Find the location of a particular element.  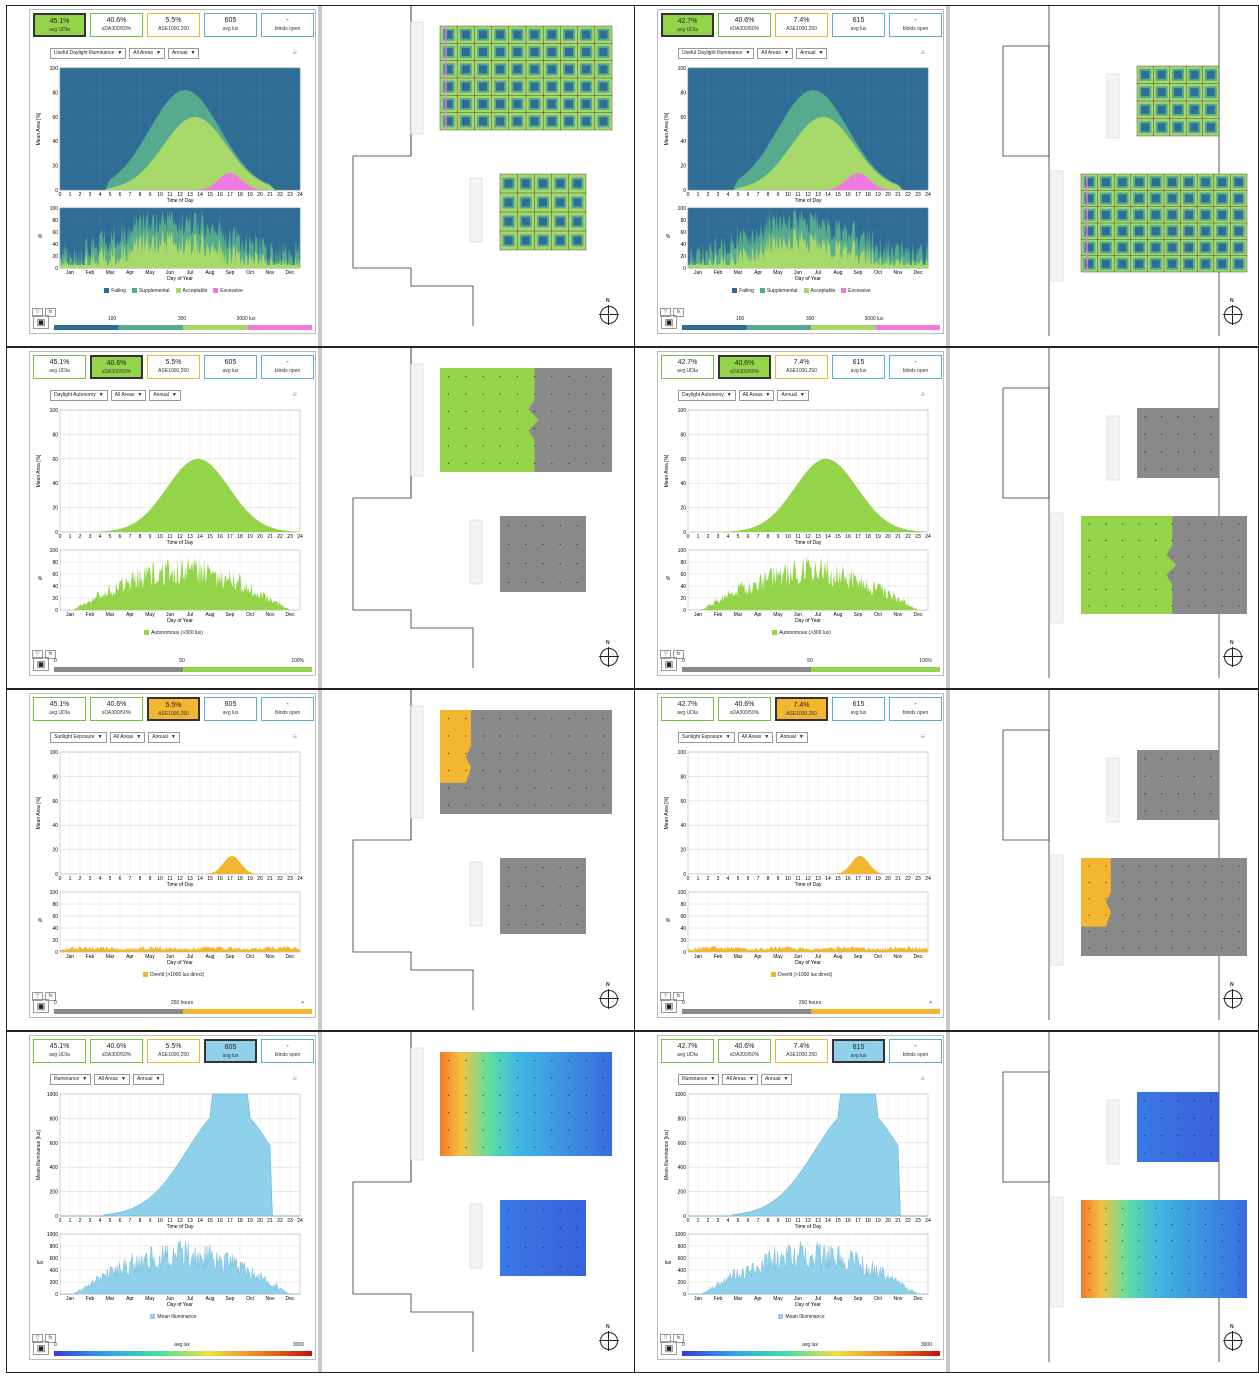

legend-item: Acceptable is located at coordinates (819, 291).